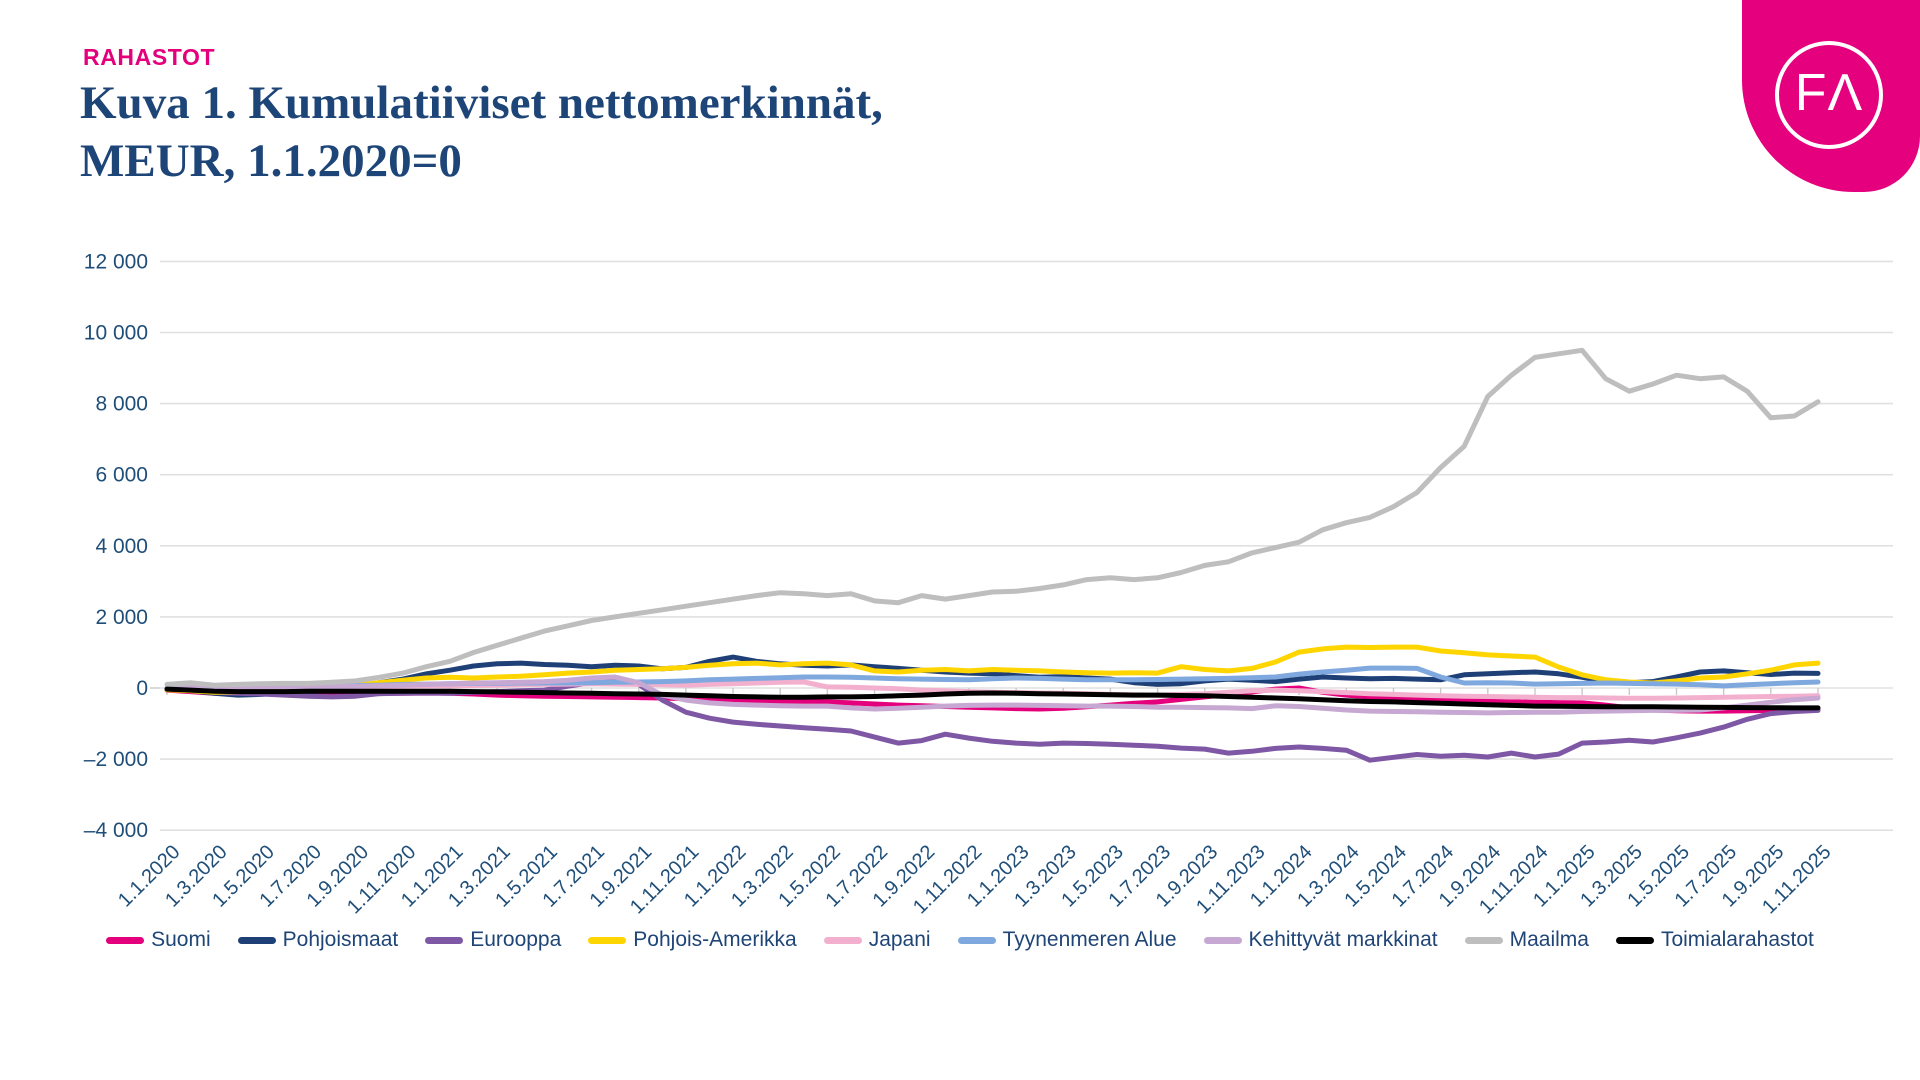 This screenshot has height=1080, width=1920. I want to click on legend-item-kehittyv-t-markkinat: Kehittyvät markkinat, so click(1320, 940).